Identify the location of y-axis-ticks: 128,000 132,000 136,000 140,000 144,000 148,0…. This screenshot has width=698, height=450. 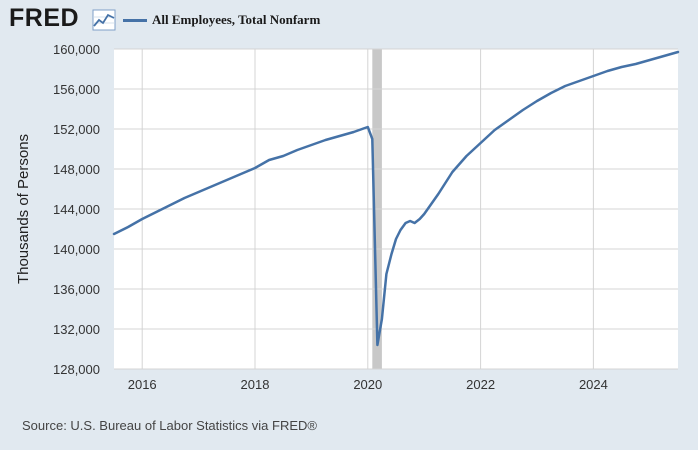
(76, 209).